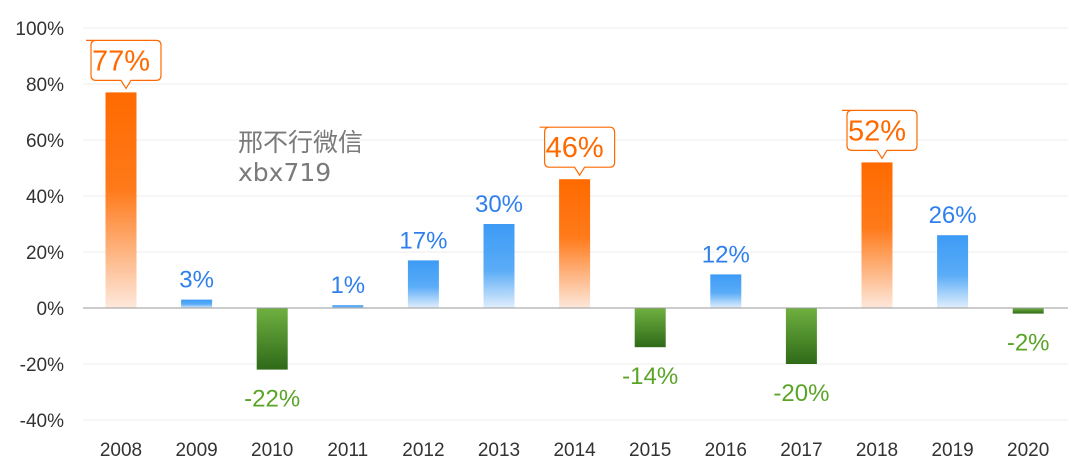 Image resolution: width=1080 pixels, height=473 pixels. What do you see at coordinates (801, 450) in the screenshot?
I see `x-tick-label: 2017` at bounding box center [801, 450].